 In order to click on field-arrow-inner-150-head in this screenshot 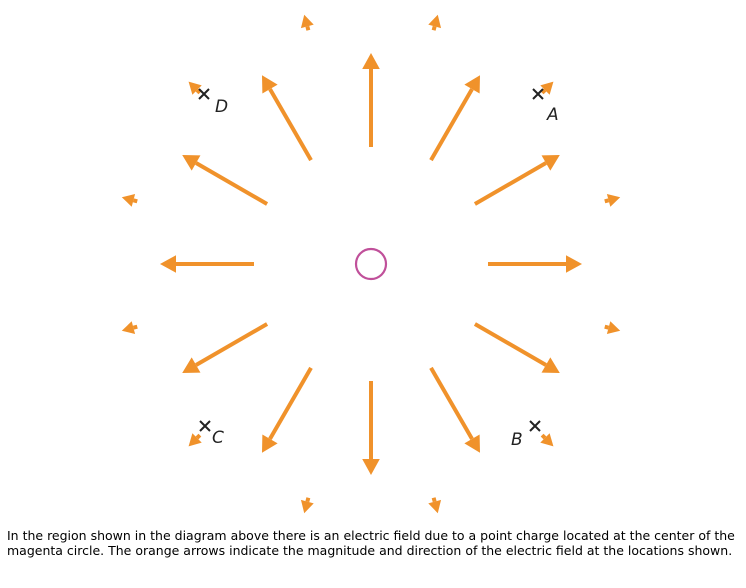, I will do `click(191, 163)`.